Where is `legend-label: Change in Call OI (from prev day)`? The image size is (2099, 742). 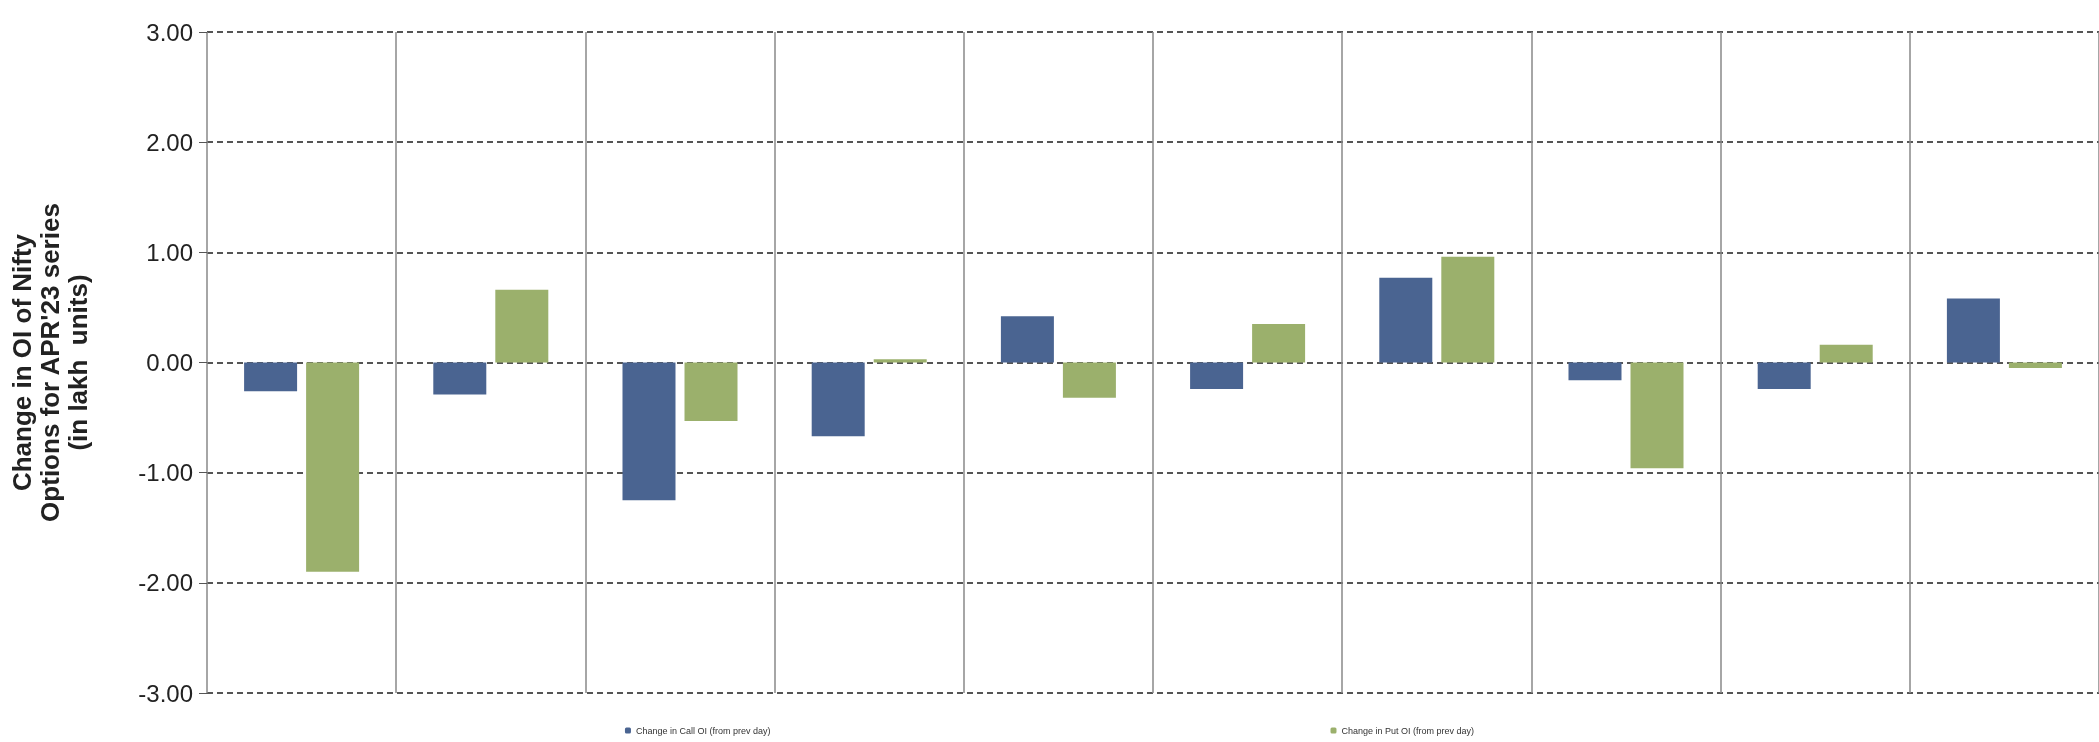 legend-label: Change in Call OI (from prev day) is located at coordinates (703, 730).